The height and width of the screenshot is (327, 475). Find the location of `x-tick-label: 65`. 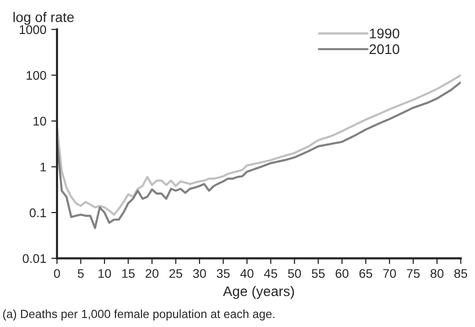

x-tick-label: 65 is located at coordinates (365, 273).